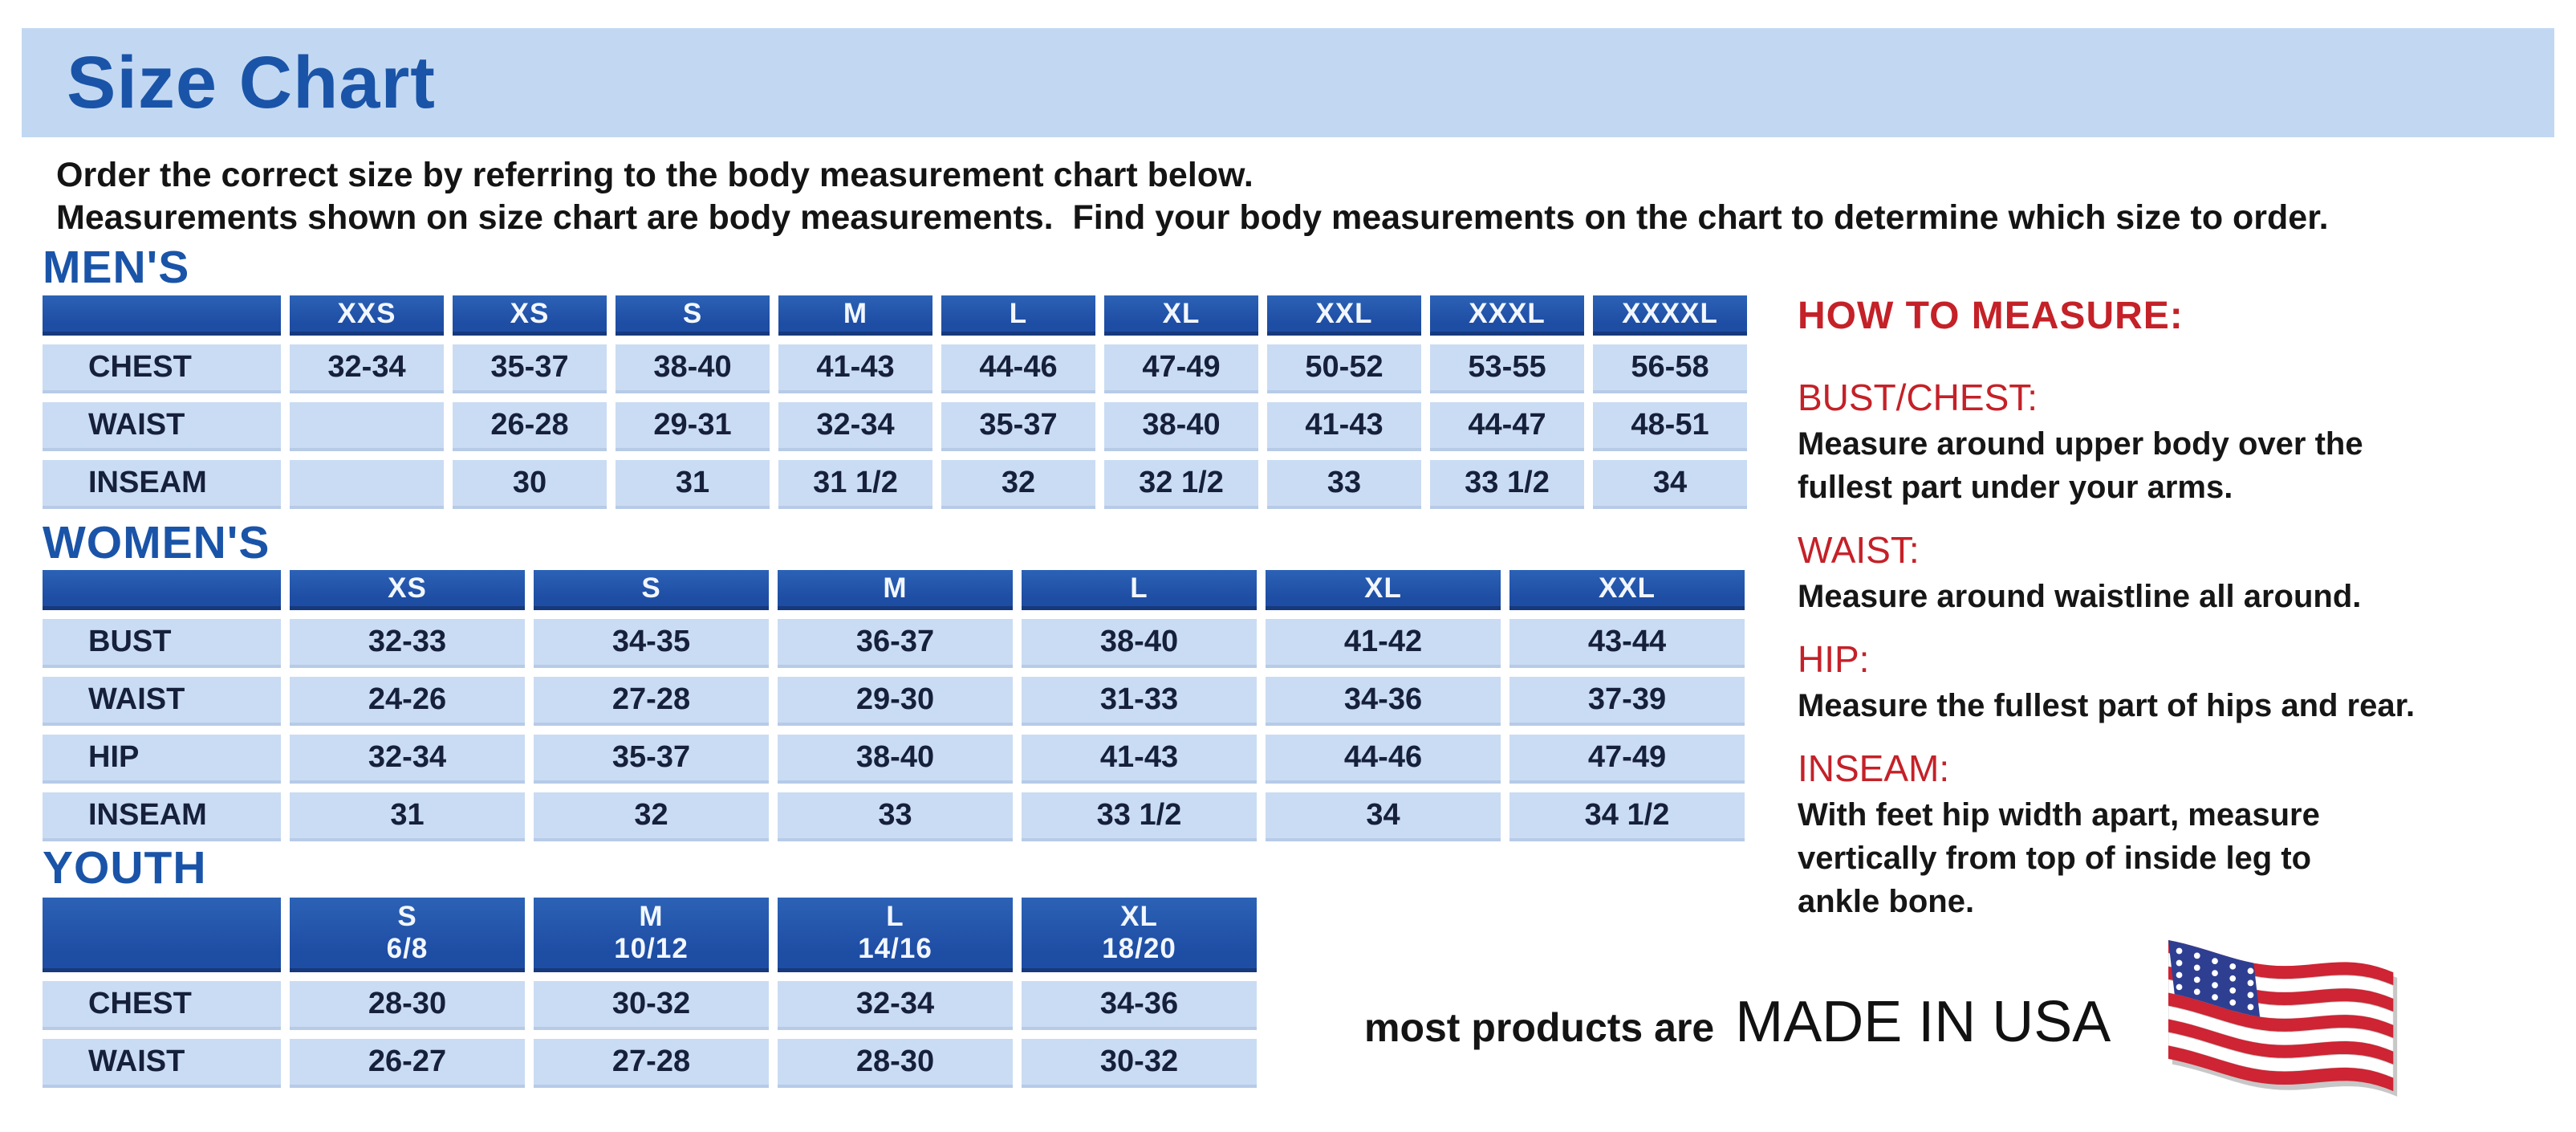 This screenshot has width=2576, height=1132. Describe the element at coordinates (1139, 935) in the screenshot. I see `size-column-header: XL 18/20` at that location.